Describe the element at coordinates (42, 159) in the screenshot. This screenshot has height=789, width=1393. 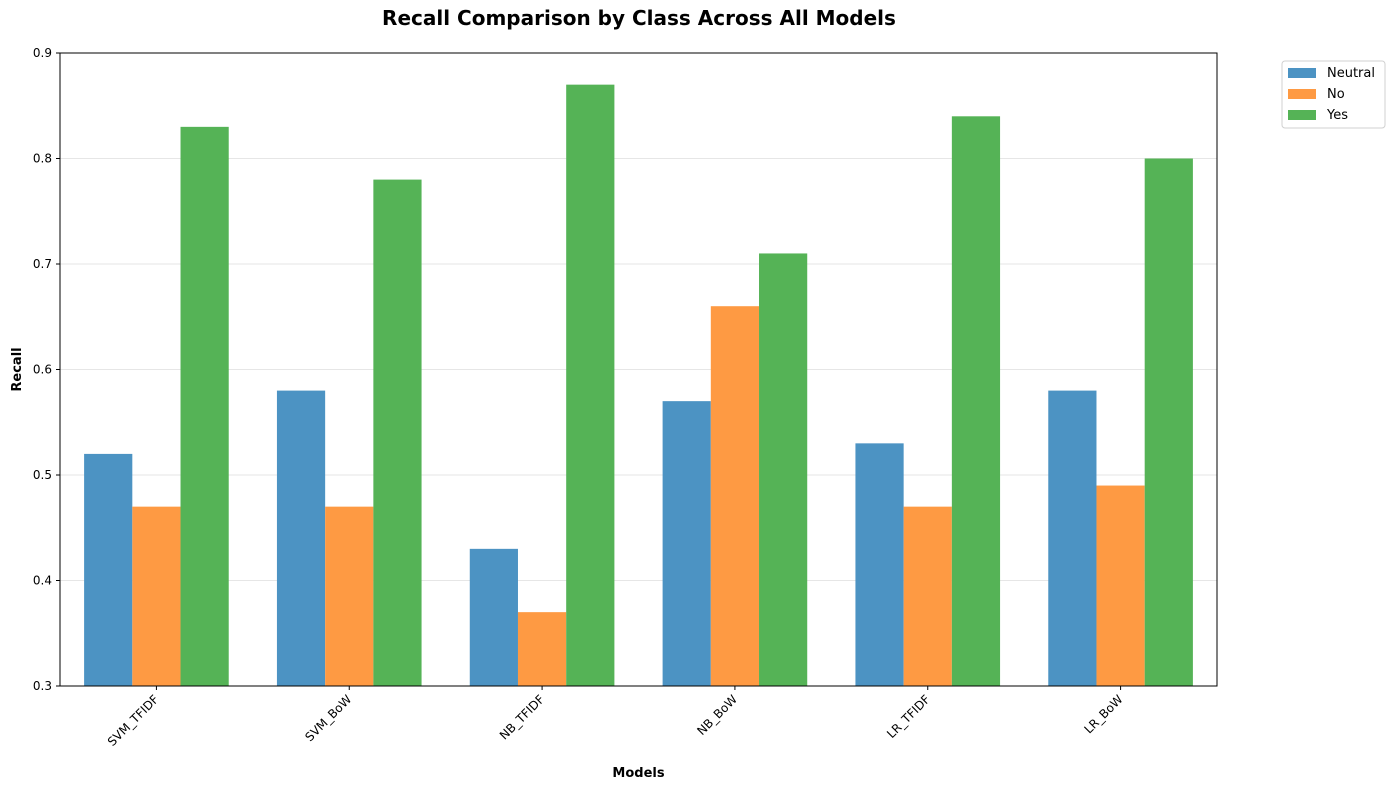
I see `y-tick-label: 0.8` at that location.